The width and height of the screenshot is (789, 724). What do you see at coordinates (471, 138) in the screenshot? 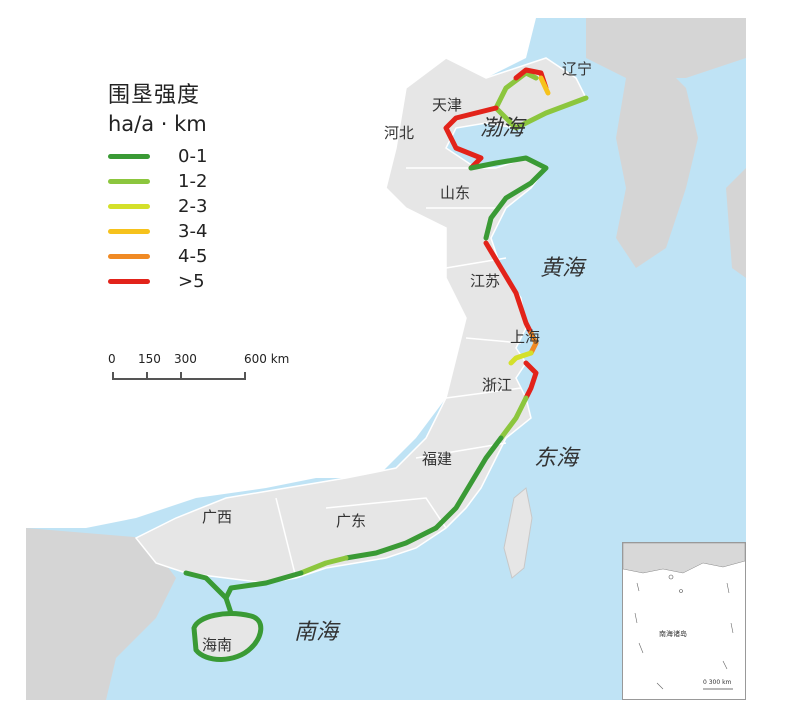
I see `coast-tianjin` at bounding box center [471, 138].